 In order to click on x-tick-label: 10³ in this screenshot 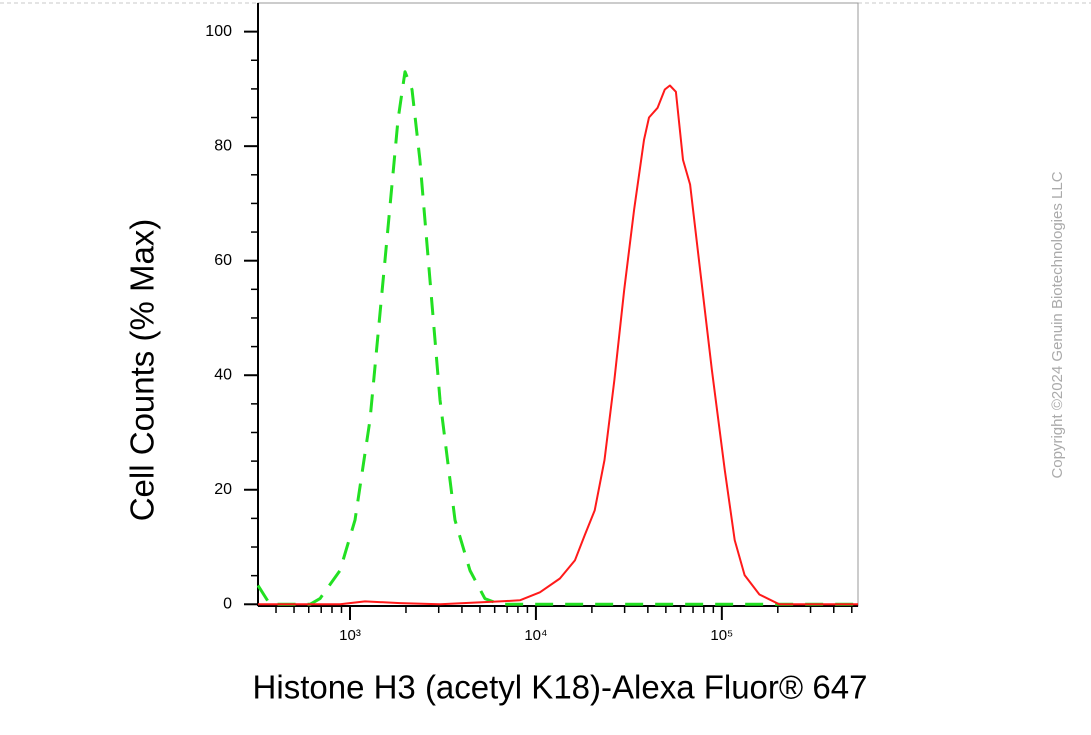, I will do `click(350, 635)`.